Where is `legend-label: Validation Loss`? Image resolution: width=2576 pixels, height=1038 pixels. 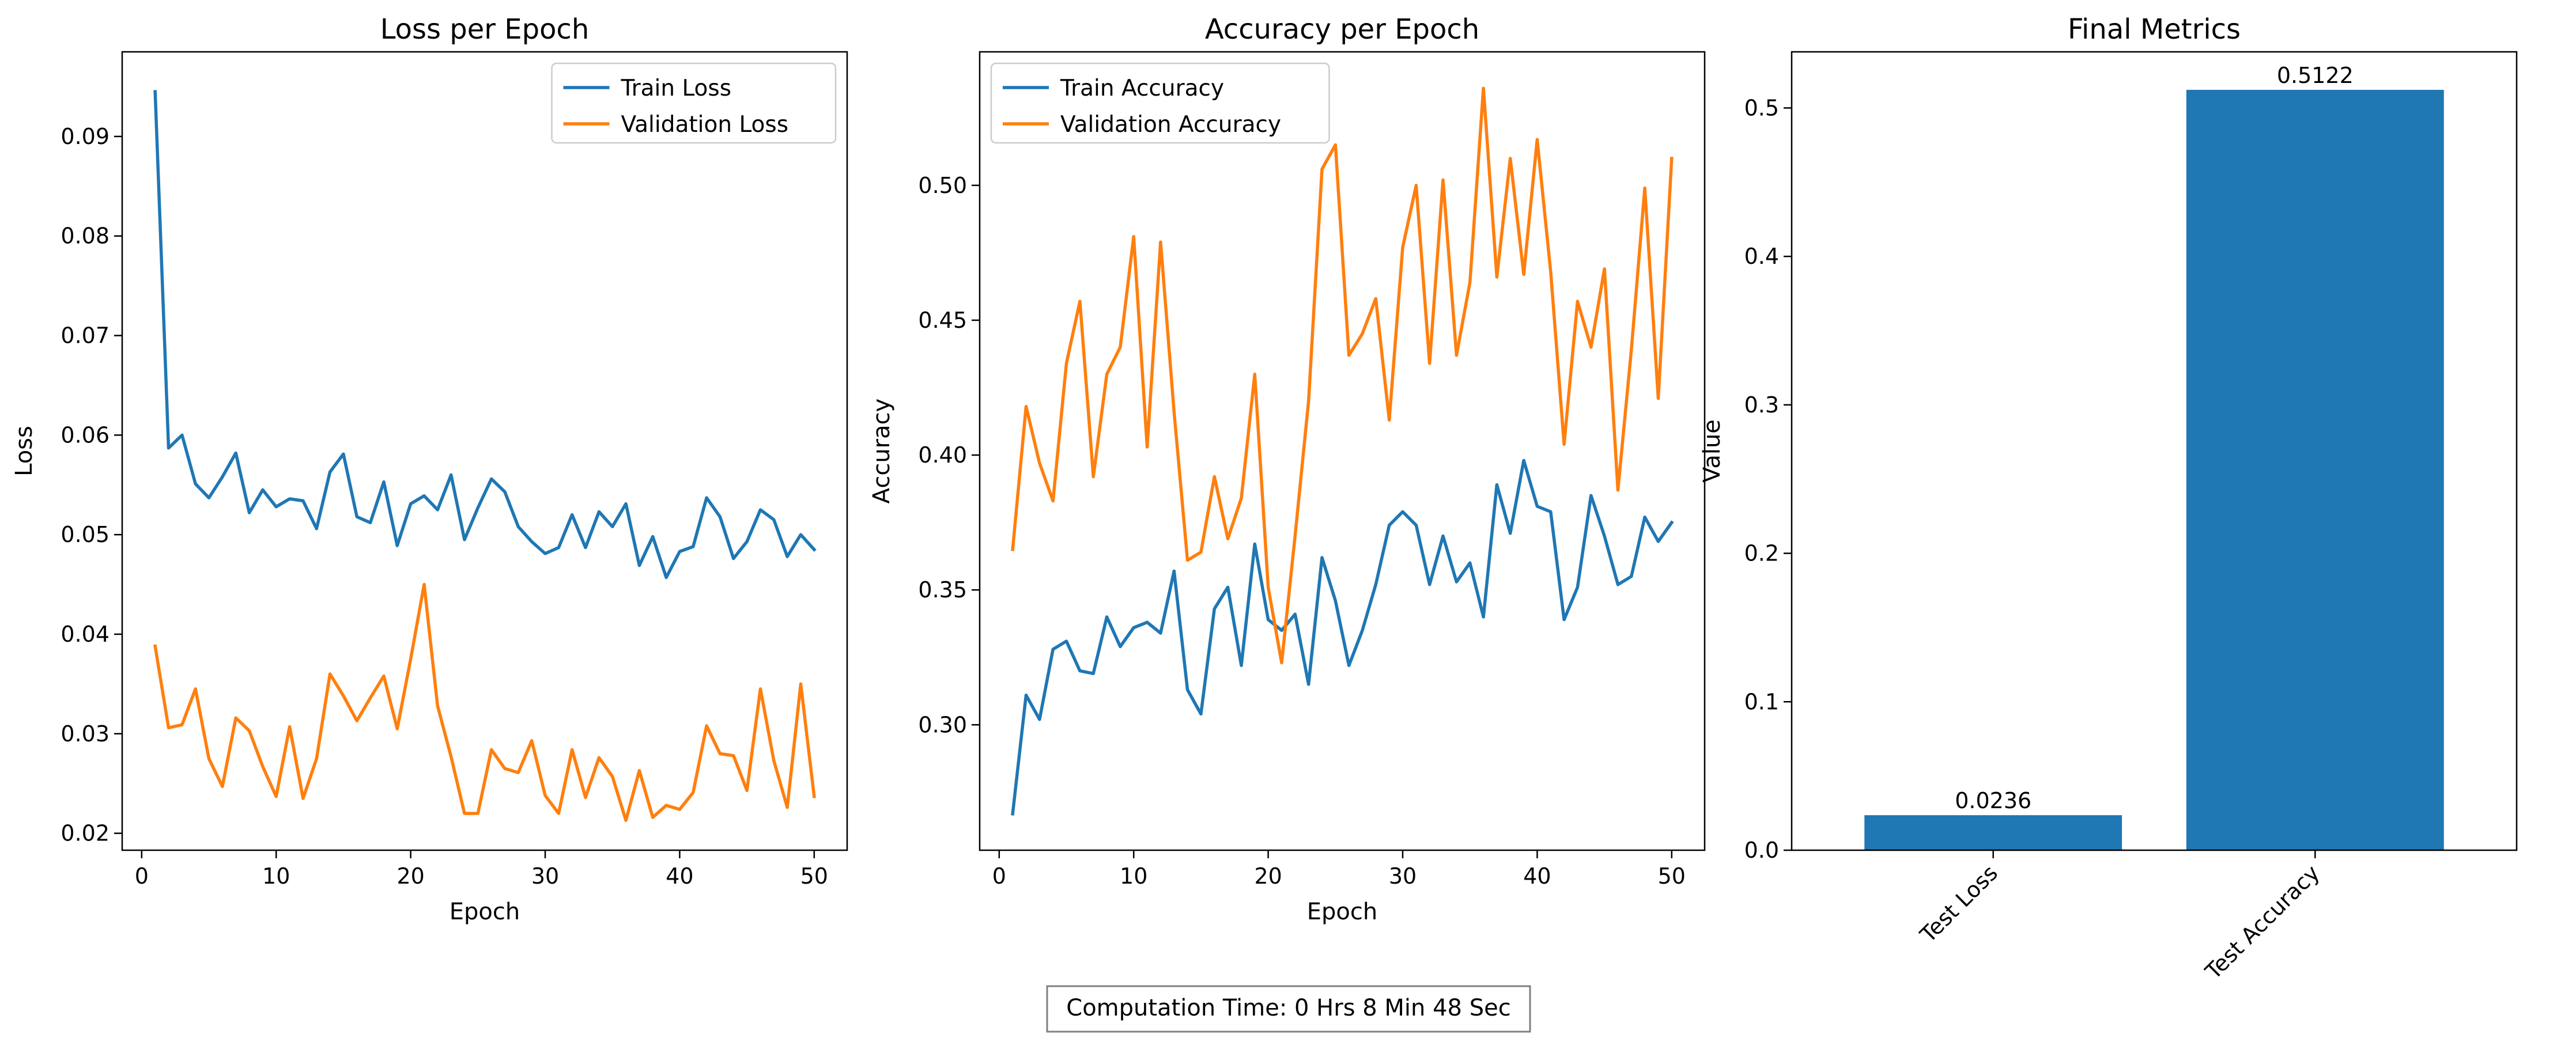 legend-label: Validation Loss is located at coordinates (705, 125).